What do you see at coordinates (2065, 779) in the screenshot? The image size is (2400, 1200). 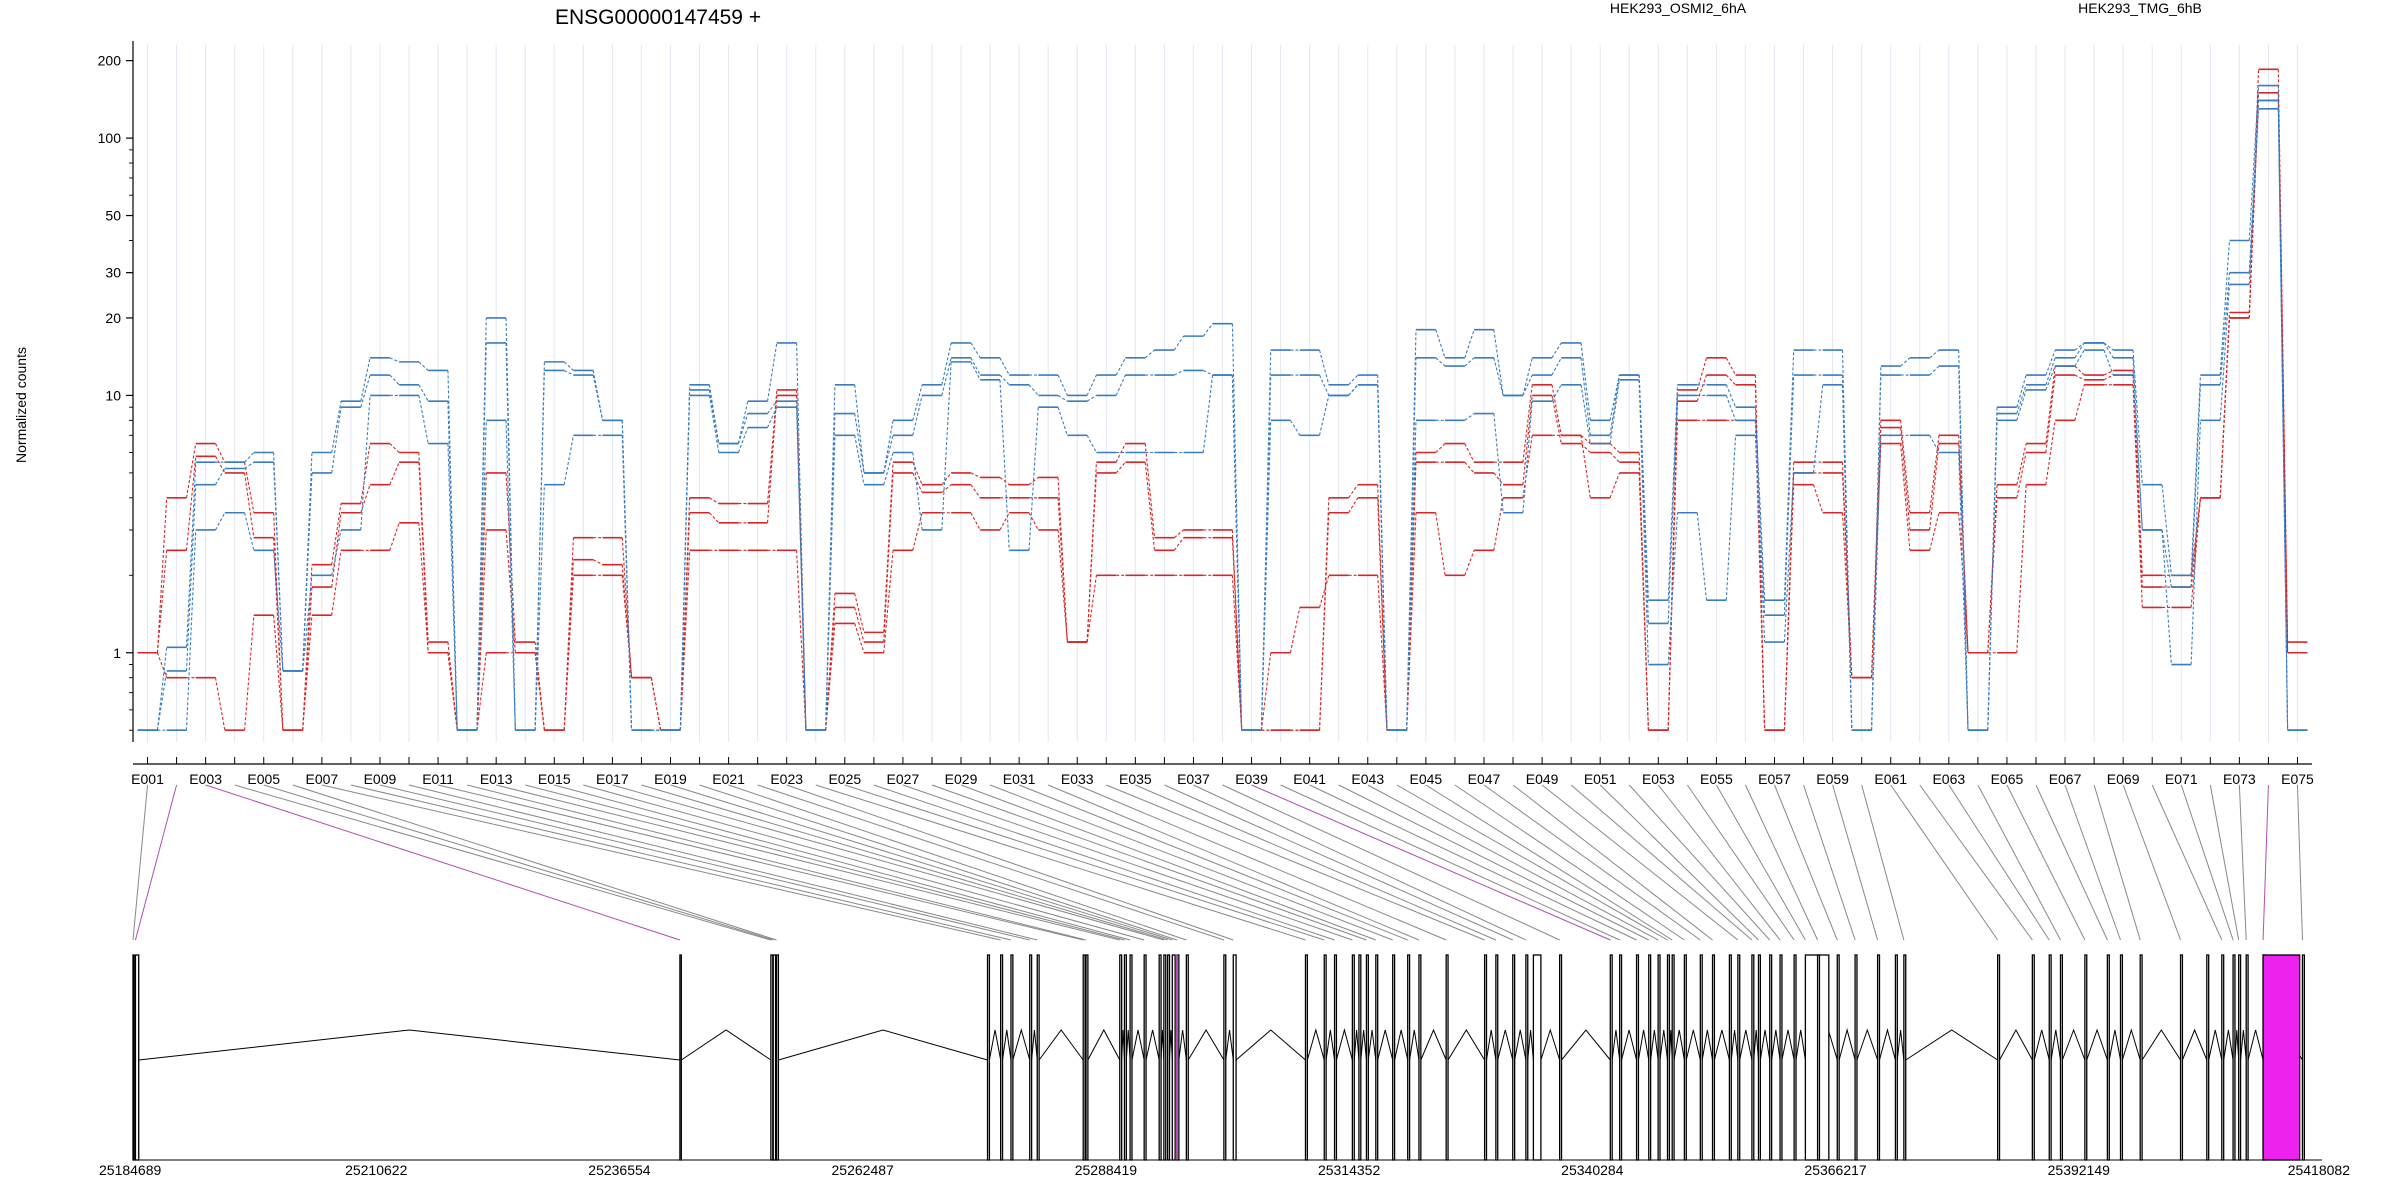 I see `exon-tick-label: E067` at bounding box center [2065, 779].